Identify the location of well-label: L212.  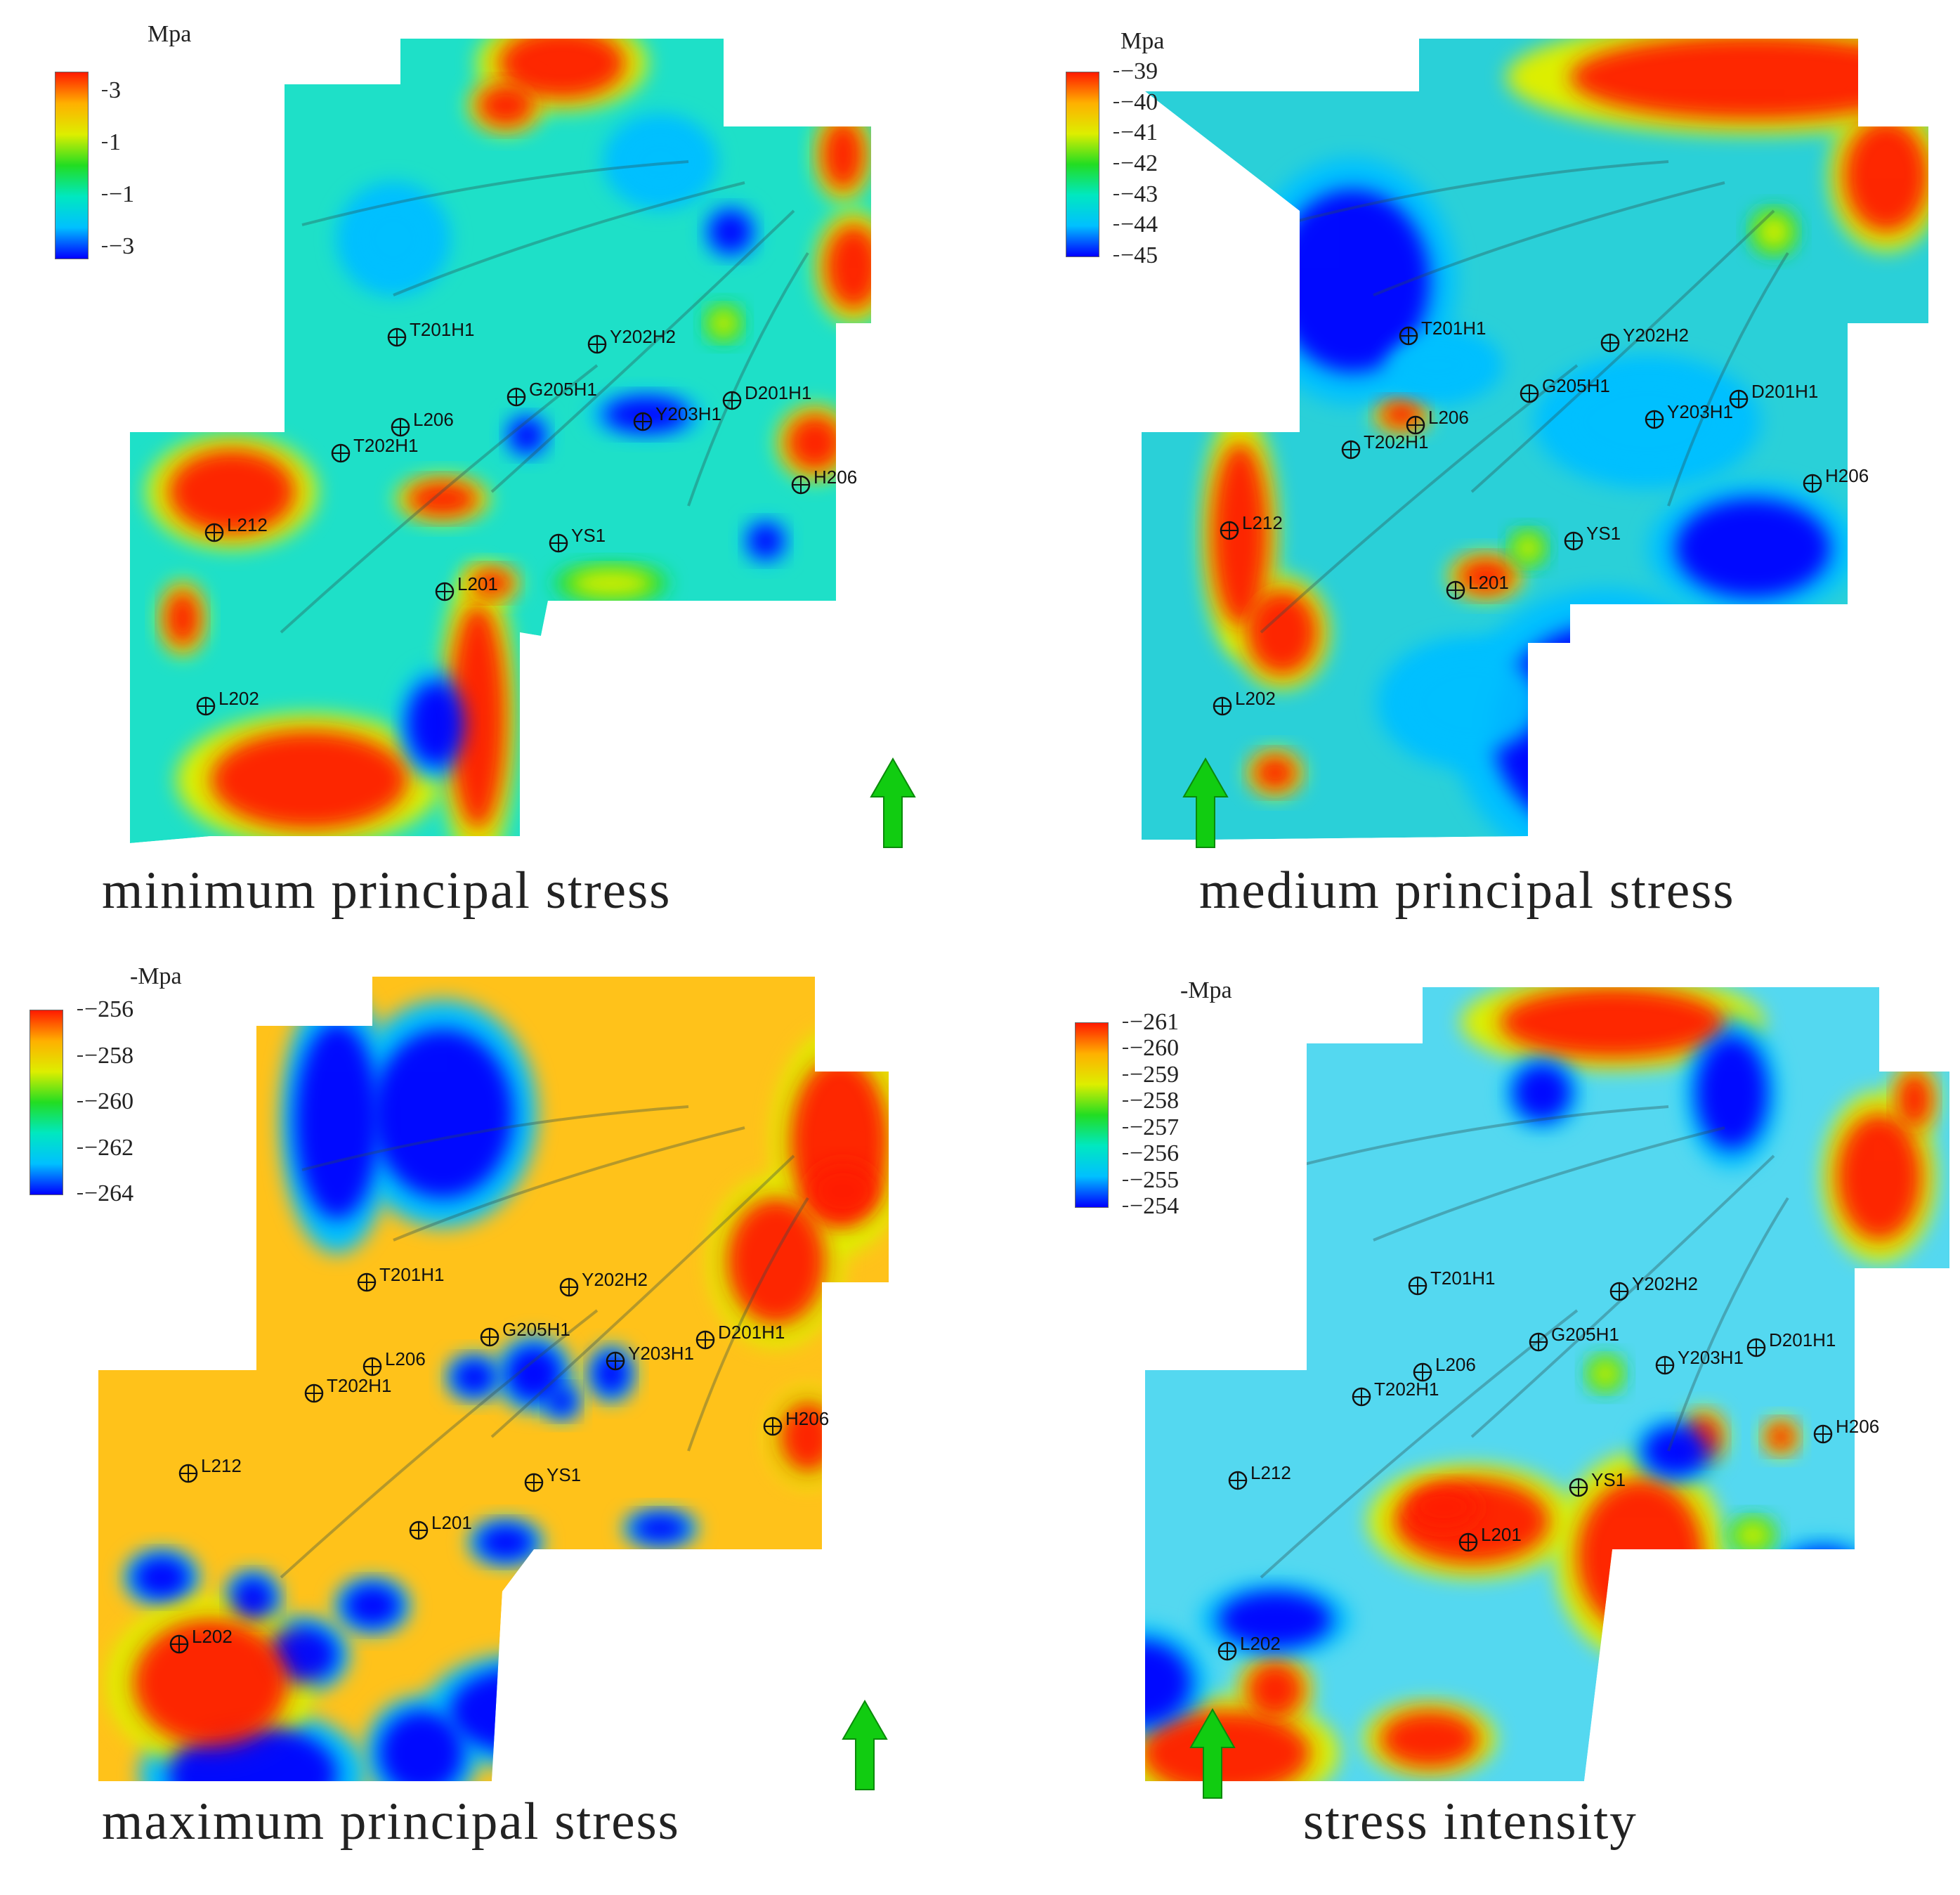
(221, 1465).